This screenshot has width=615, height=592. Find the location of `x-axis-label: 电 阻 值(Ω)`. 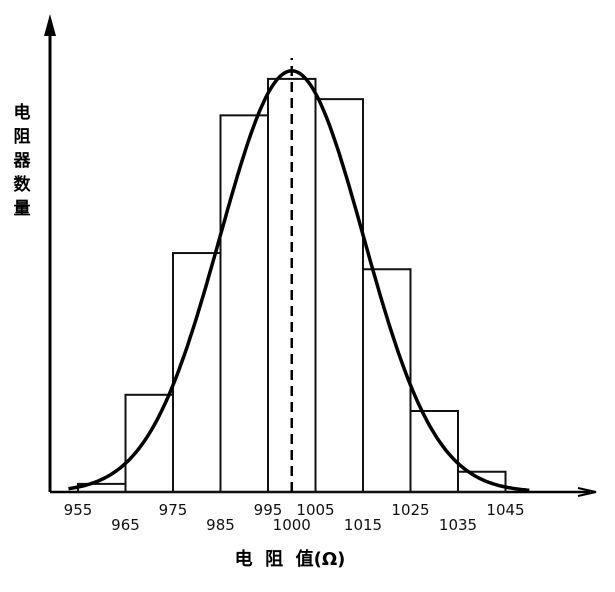

x-axis-label: 电 阻 值(Ω) is located at coordinates (290, 559).